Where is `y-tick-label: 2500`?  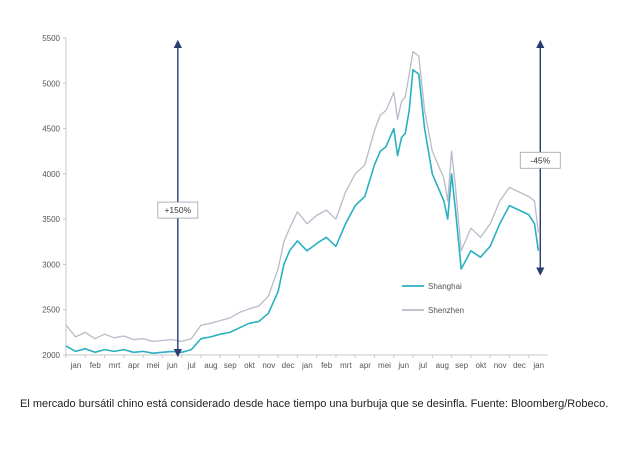 y-tick-label: 2500 is located at coordinates (51, 310).